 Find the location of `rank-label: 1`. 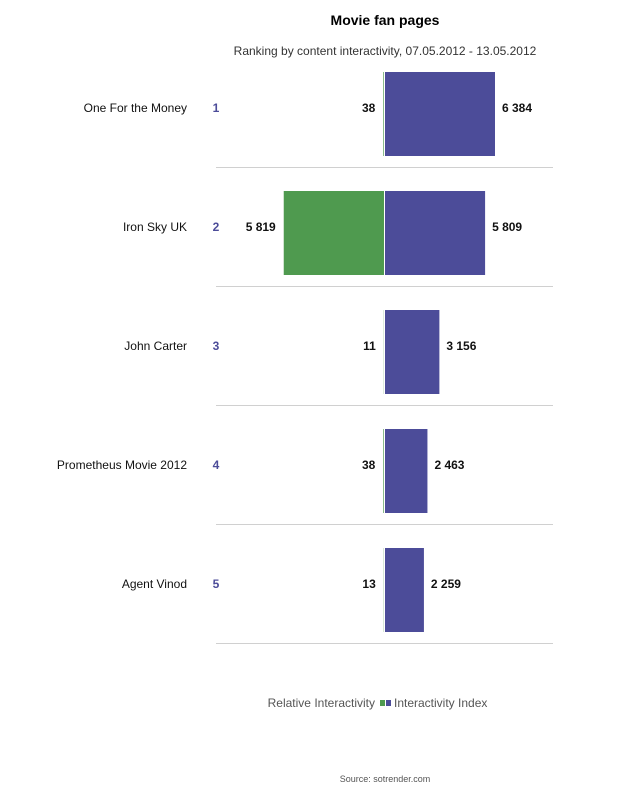

rank-label: 1 is located at coordinates (216, 108).